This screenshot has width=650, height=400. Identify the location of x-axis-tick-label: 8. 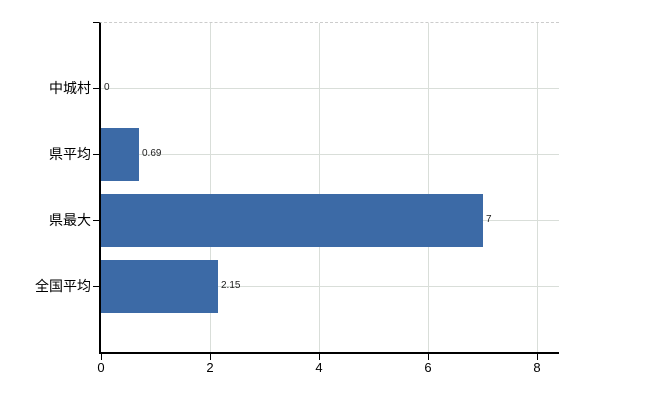
(537, 367).